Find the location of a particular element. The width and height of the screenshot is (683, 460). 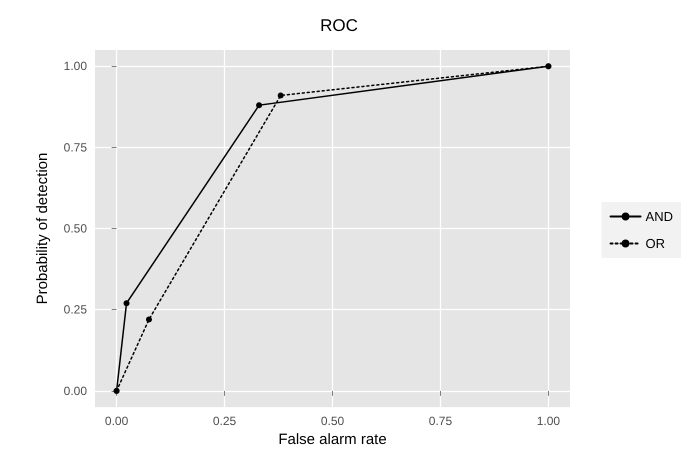

x-tick-label: 0.50 is located at coordinates (332, 421).